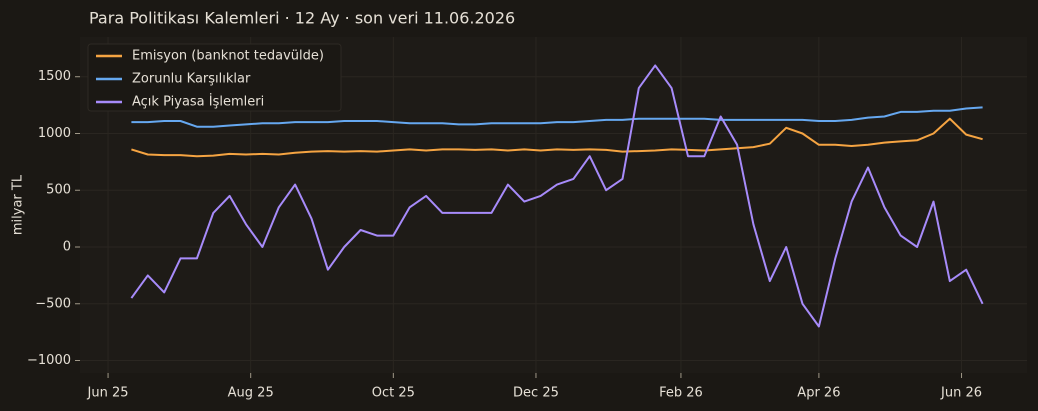  I want to click on x-tick-label: Jun 25, so click(108, 393).